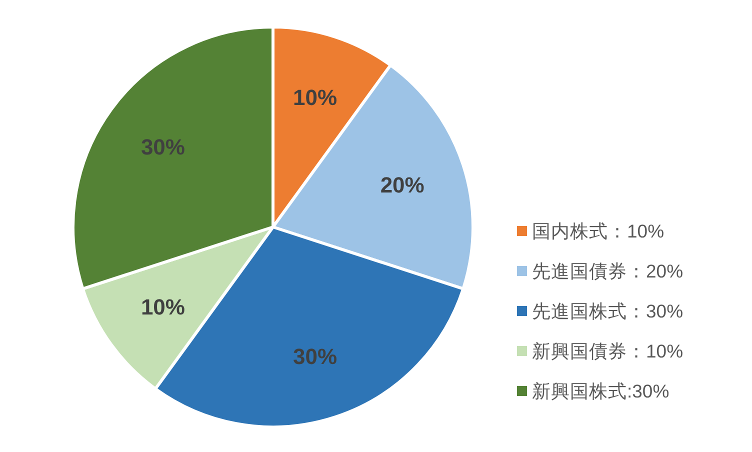  Describe the element at coordinates (608, 351) in the screenshot. I see `legend-label: 新興国債券：10%` at that location.